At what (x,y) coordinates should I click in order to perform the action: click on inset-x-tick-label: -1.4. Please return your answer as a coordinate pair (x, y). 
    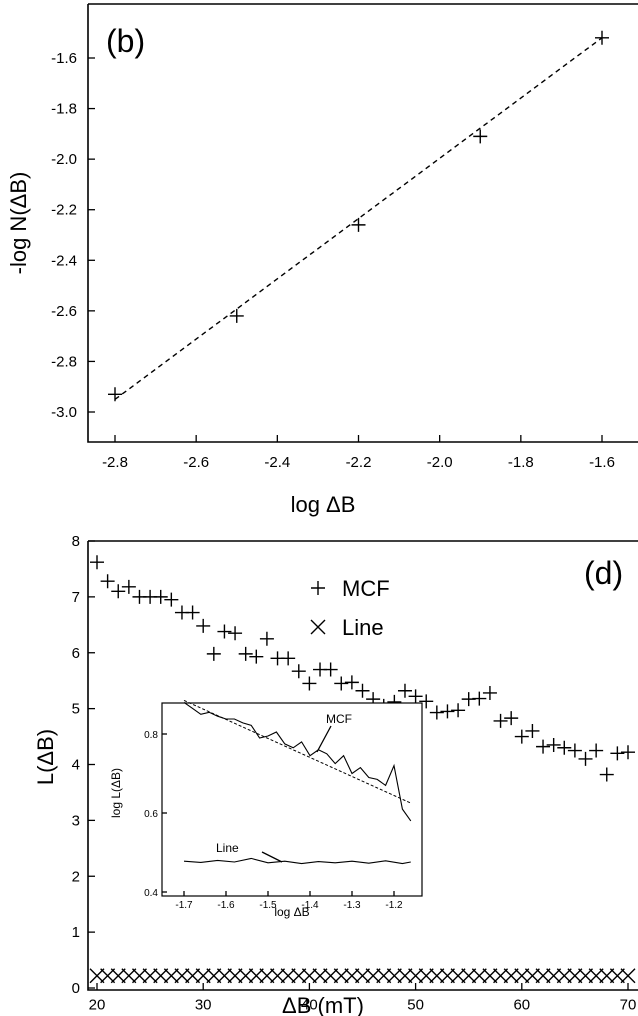
    Looking at the image, I should click on (310, 905).